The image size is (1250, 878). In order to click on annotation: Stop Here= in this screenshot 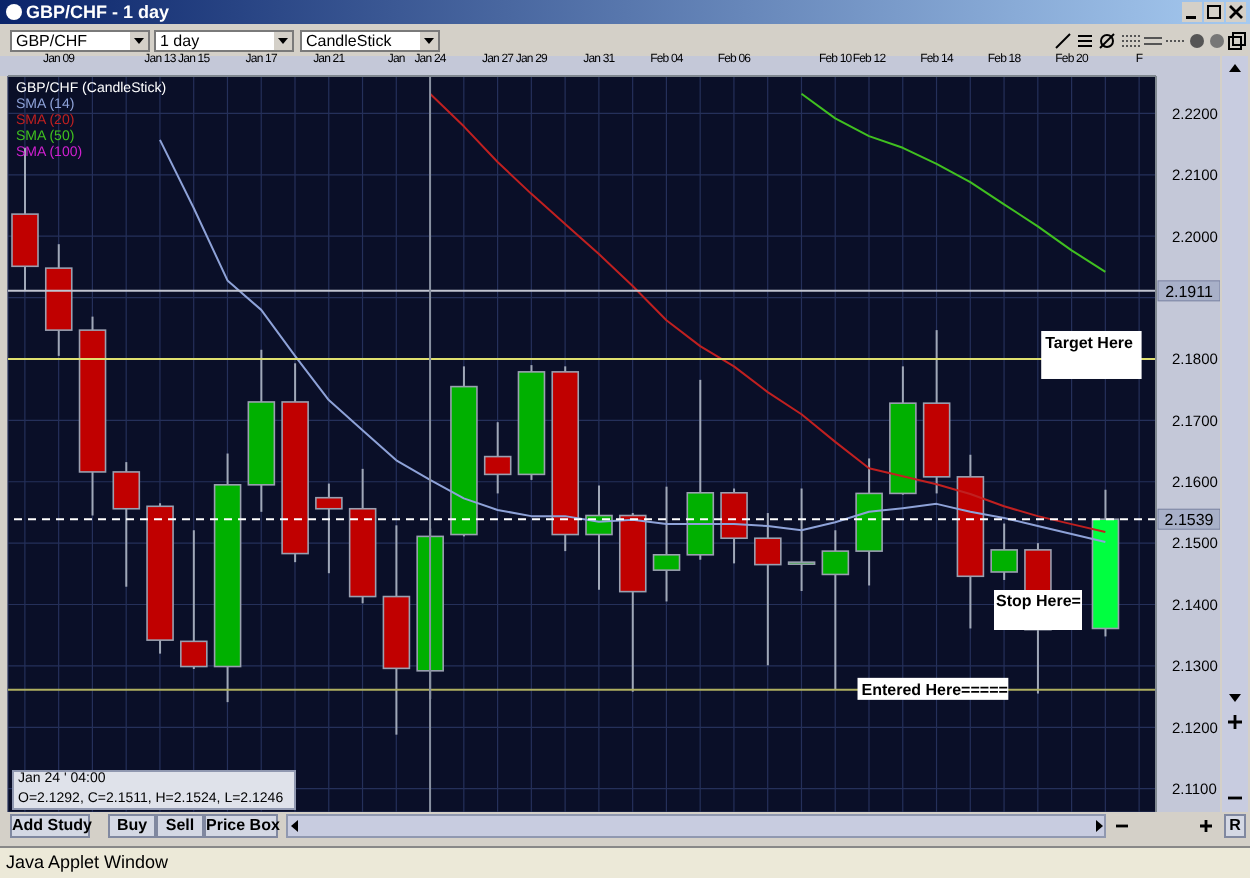, I will do `click(1038, 610)`.